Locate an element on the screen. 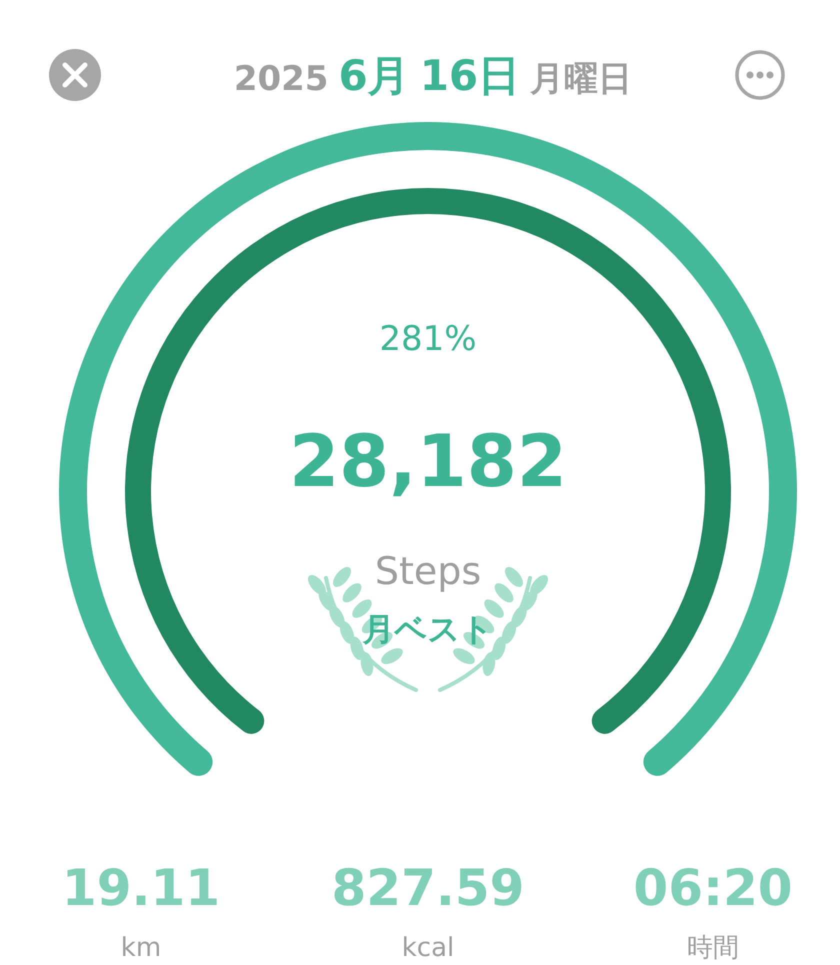  text: km is located at coordinates (141, 948).